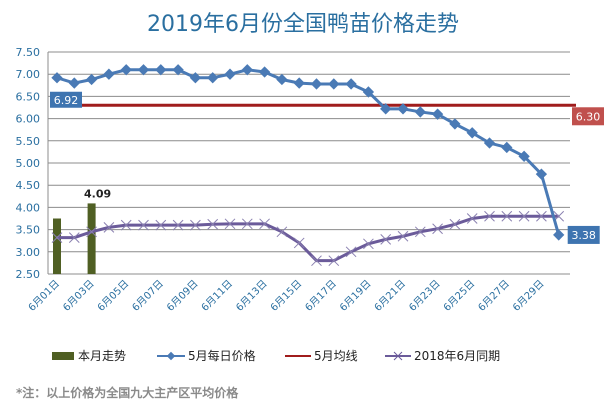 The height and width of the screenshot is (411, 606). I want to click on x-tick-label: 6月13日, so click(252, 296).